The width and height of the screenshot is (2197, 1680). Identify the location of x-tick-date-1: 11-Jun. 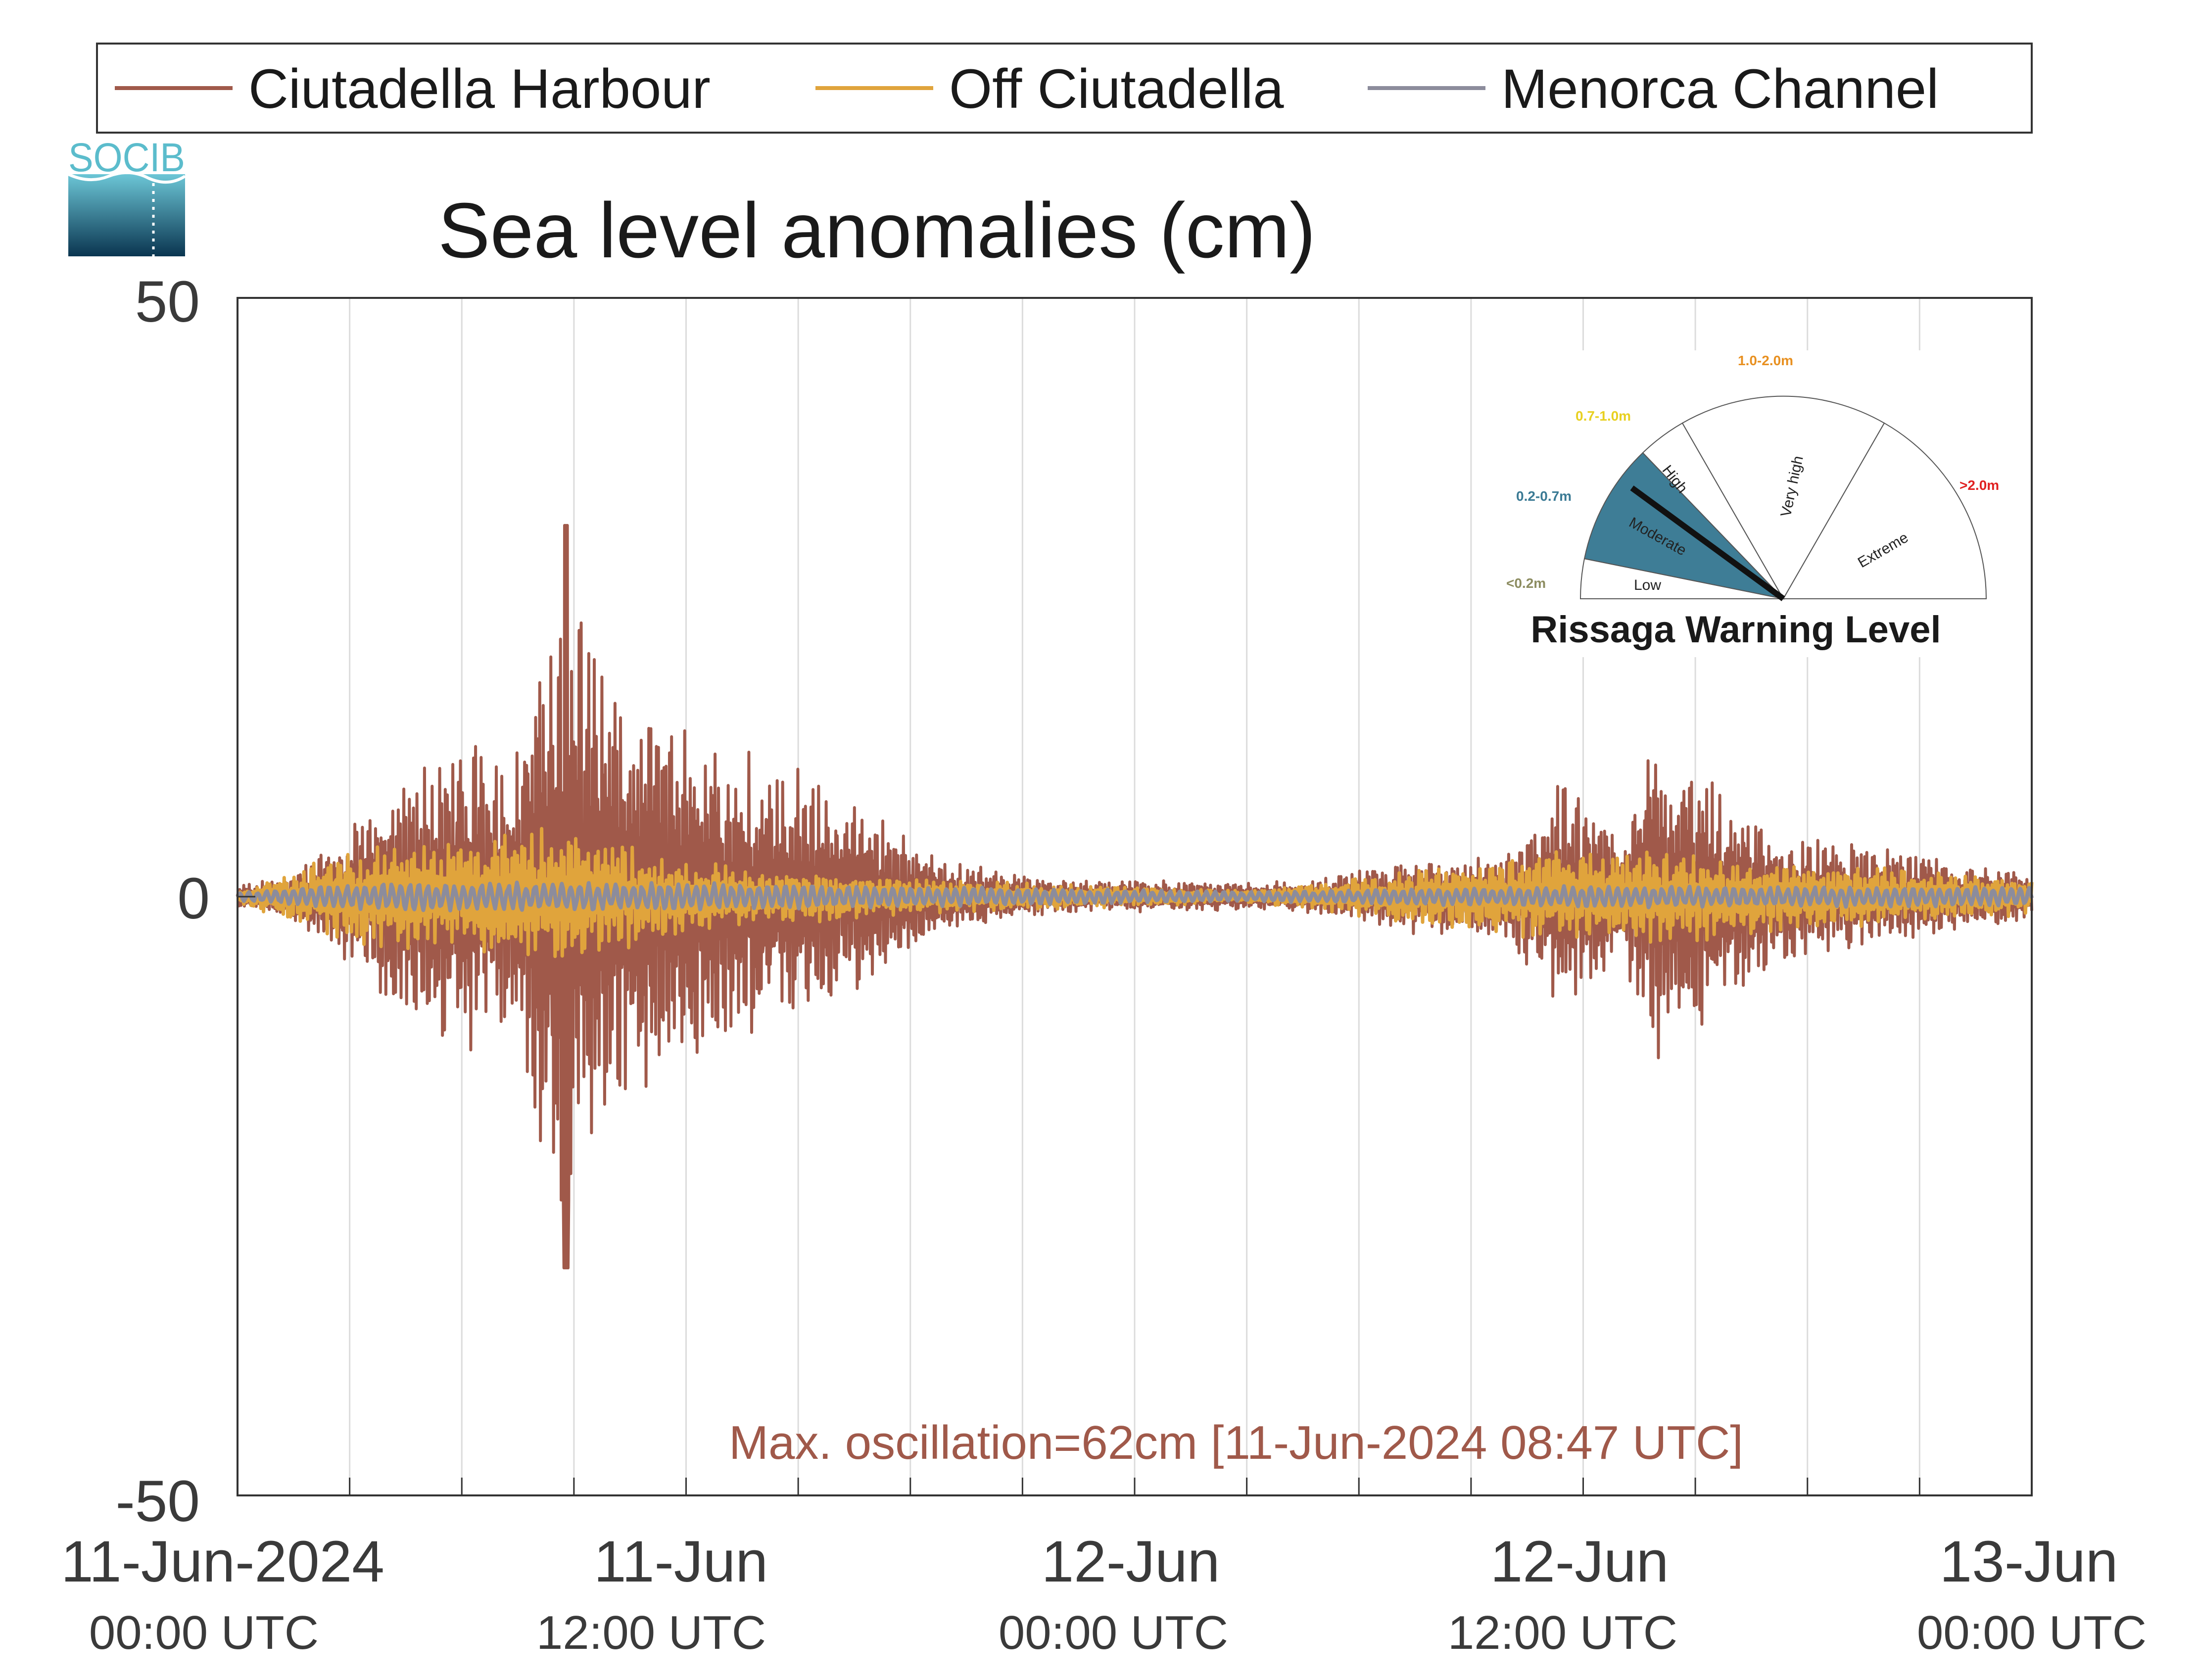
(681, 1562).